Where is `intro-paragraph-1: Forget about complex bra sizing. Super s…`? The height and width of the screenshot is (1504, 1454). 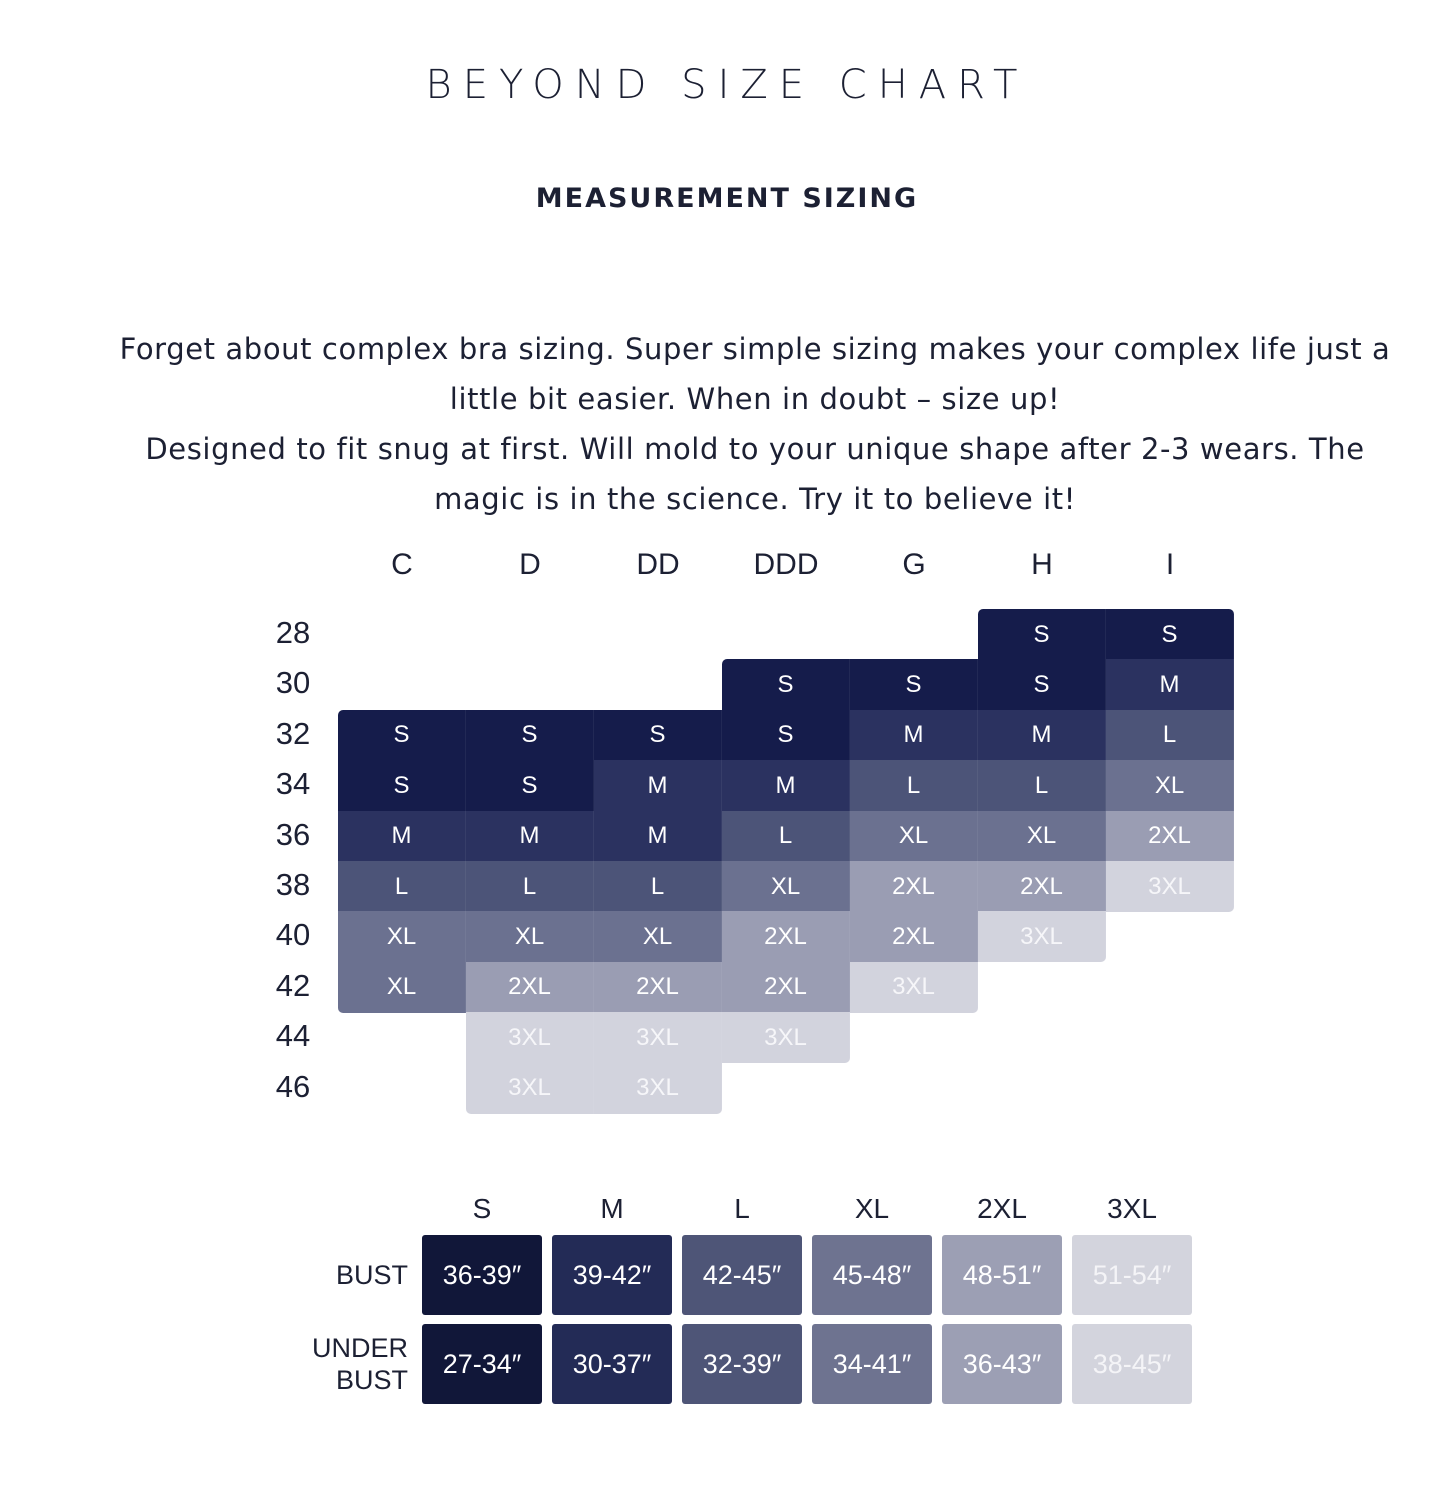 intro-paragraph-1: Forget about complex bra sizing. Super s… is located at coordinates (755, 374).